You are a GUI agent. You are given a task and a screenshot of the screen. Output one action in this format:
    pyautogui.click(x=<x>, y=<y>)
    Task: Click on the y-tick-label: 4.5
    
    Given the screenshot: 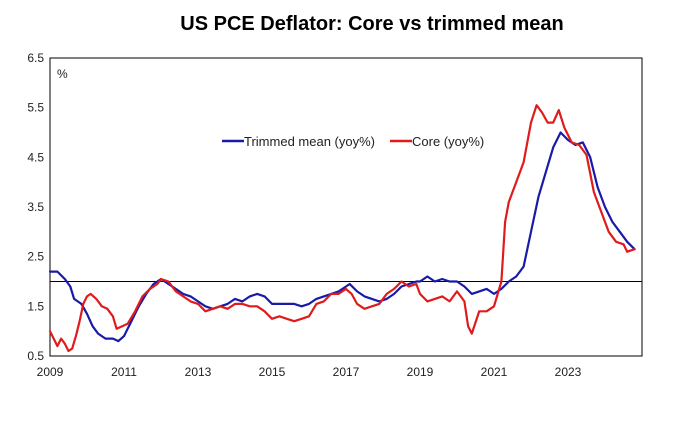 What is the action you would take?
    pyautogui.click(x=35, y=157)
    